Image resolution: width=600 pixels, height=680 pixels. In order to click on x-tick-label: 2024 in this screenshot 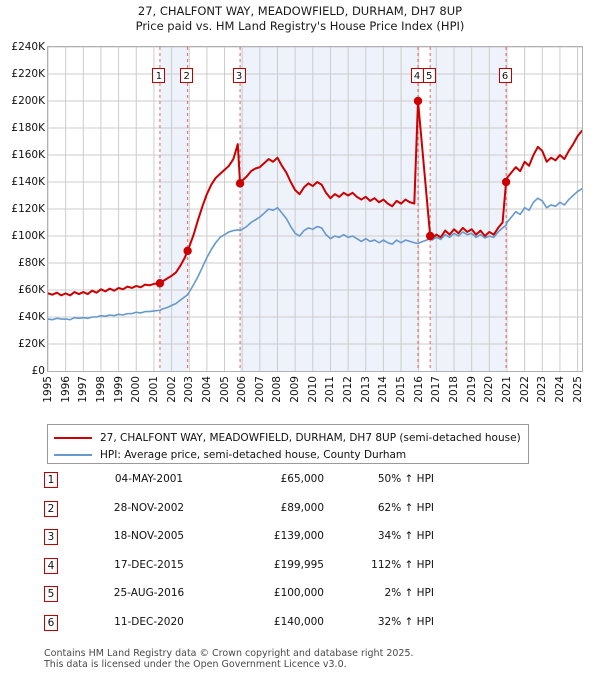, I will do `click(559, 389)`.